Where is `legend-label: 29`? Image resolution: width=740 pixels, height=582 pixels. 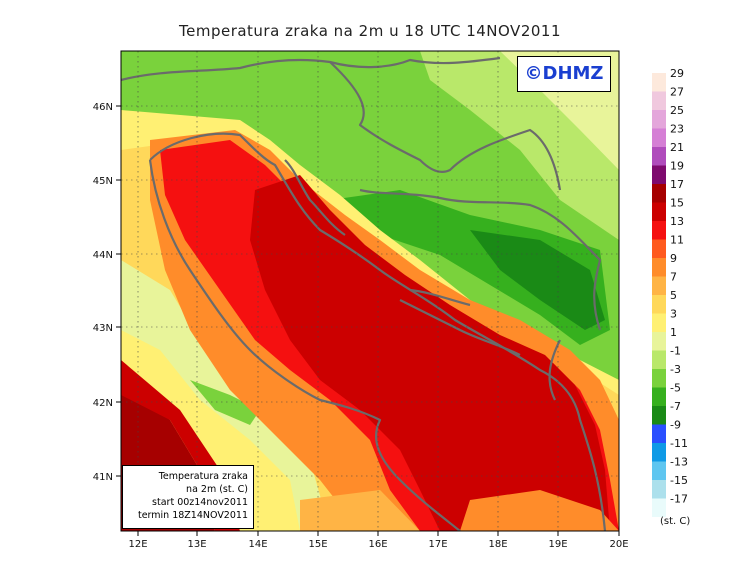 legend-label: 29 is located at coordinates (677, 73).